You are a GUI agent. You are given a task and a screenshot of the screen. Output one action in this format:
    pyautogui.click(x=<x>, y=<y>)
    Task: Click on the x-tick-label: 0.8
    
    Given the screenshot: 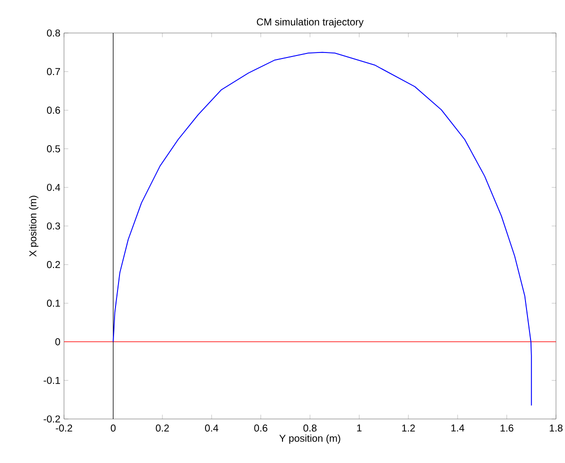 What is the action you would take?
    pyautogui.click(x=310, y=428)
    